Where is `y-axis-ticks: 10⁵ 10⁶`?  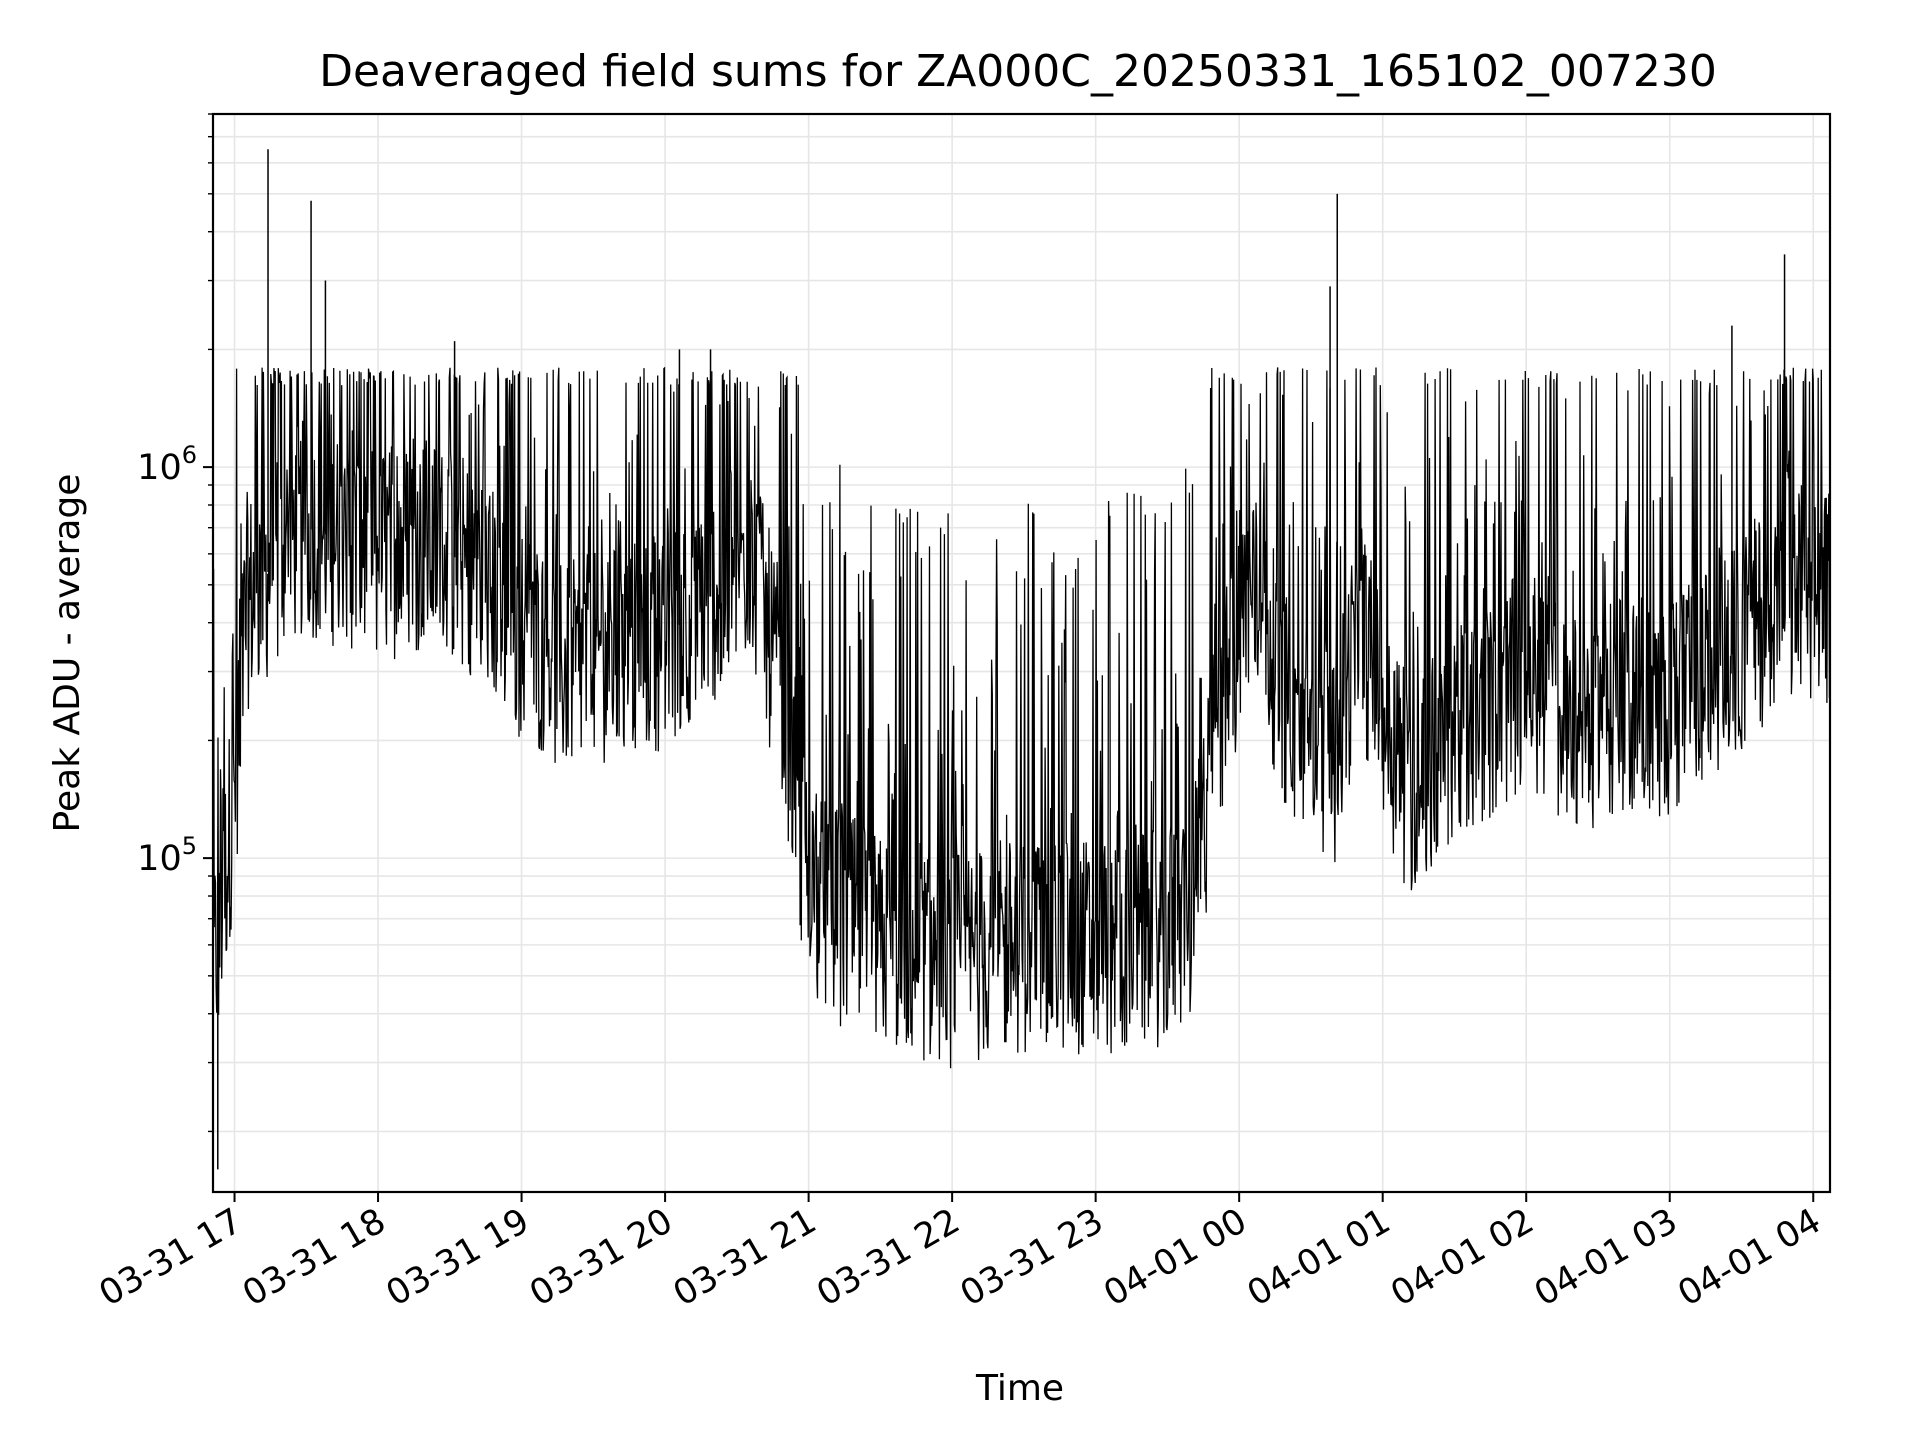 y-axis-ticks: 10⁵ 10⁶ is located at coordinates (175, 623).